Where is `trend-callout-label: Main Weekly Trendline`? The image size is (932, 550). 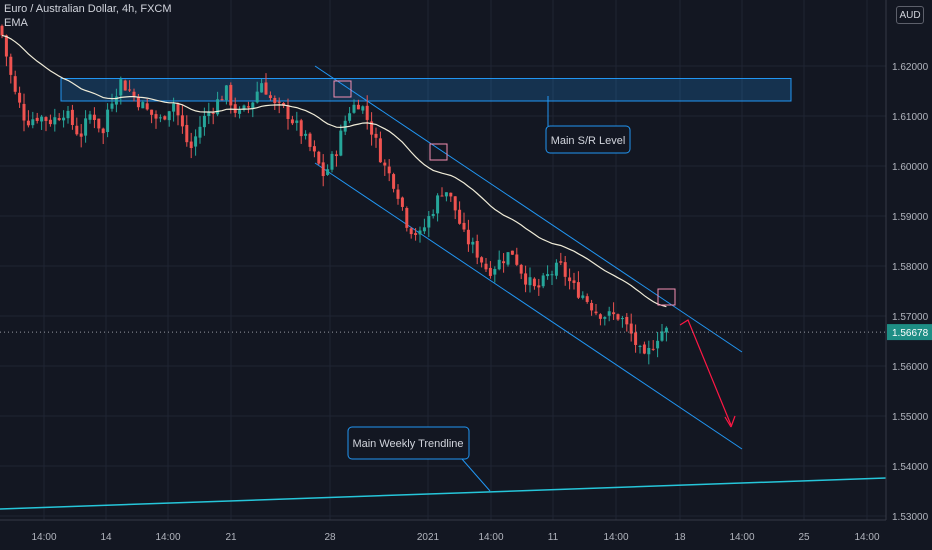 trend-callout-label: Main Weekly Trendline is located at coordinates (407, 444).